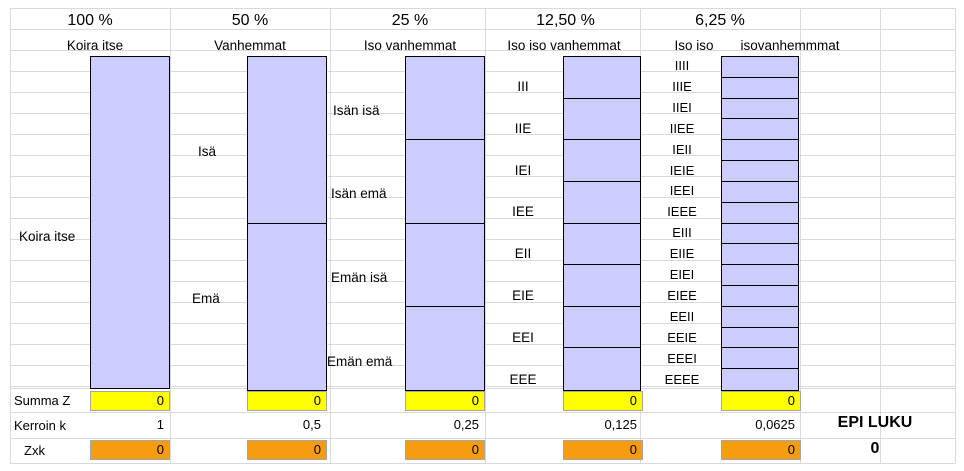  I want to click on epi-luku-value: 0, so click(875, 448).